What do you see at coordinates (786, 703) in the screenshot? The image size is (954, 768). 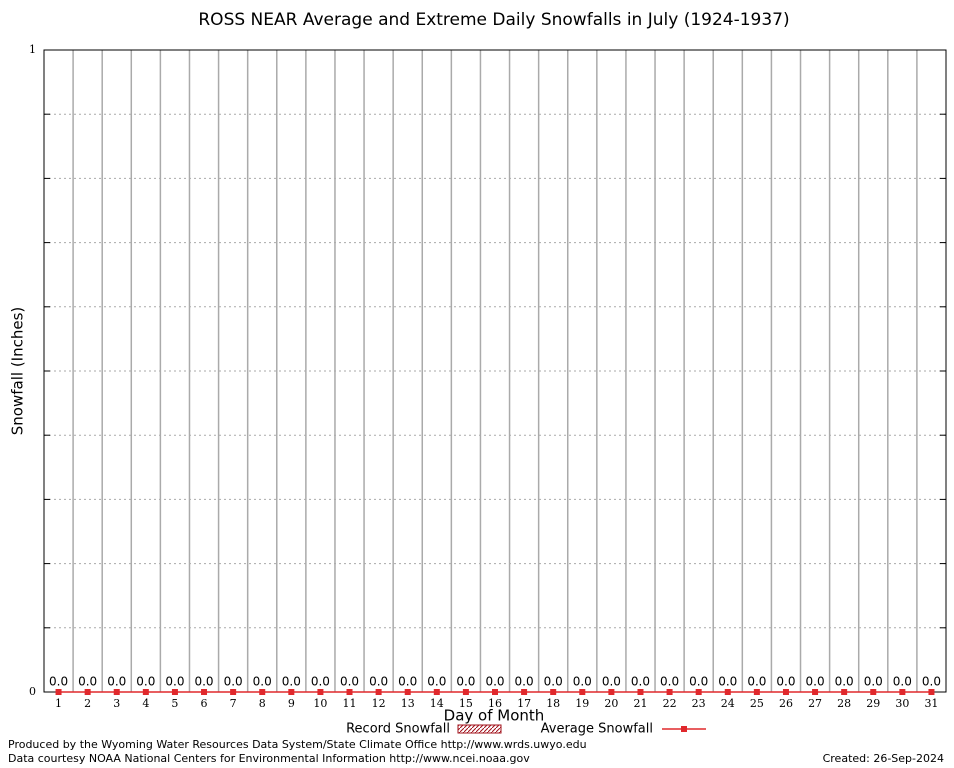 I see `x-tick-label: 26` at bounding box center [786, 703].